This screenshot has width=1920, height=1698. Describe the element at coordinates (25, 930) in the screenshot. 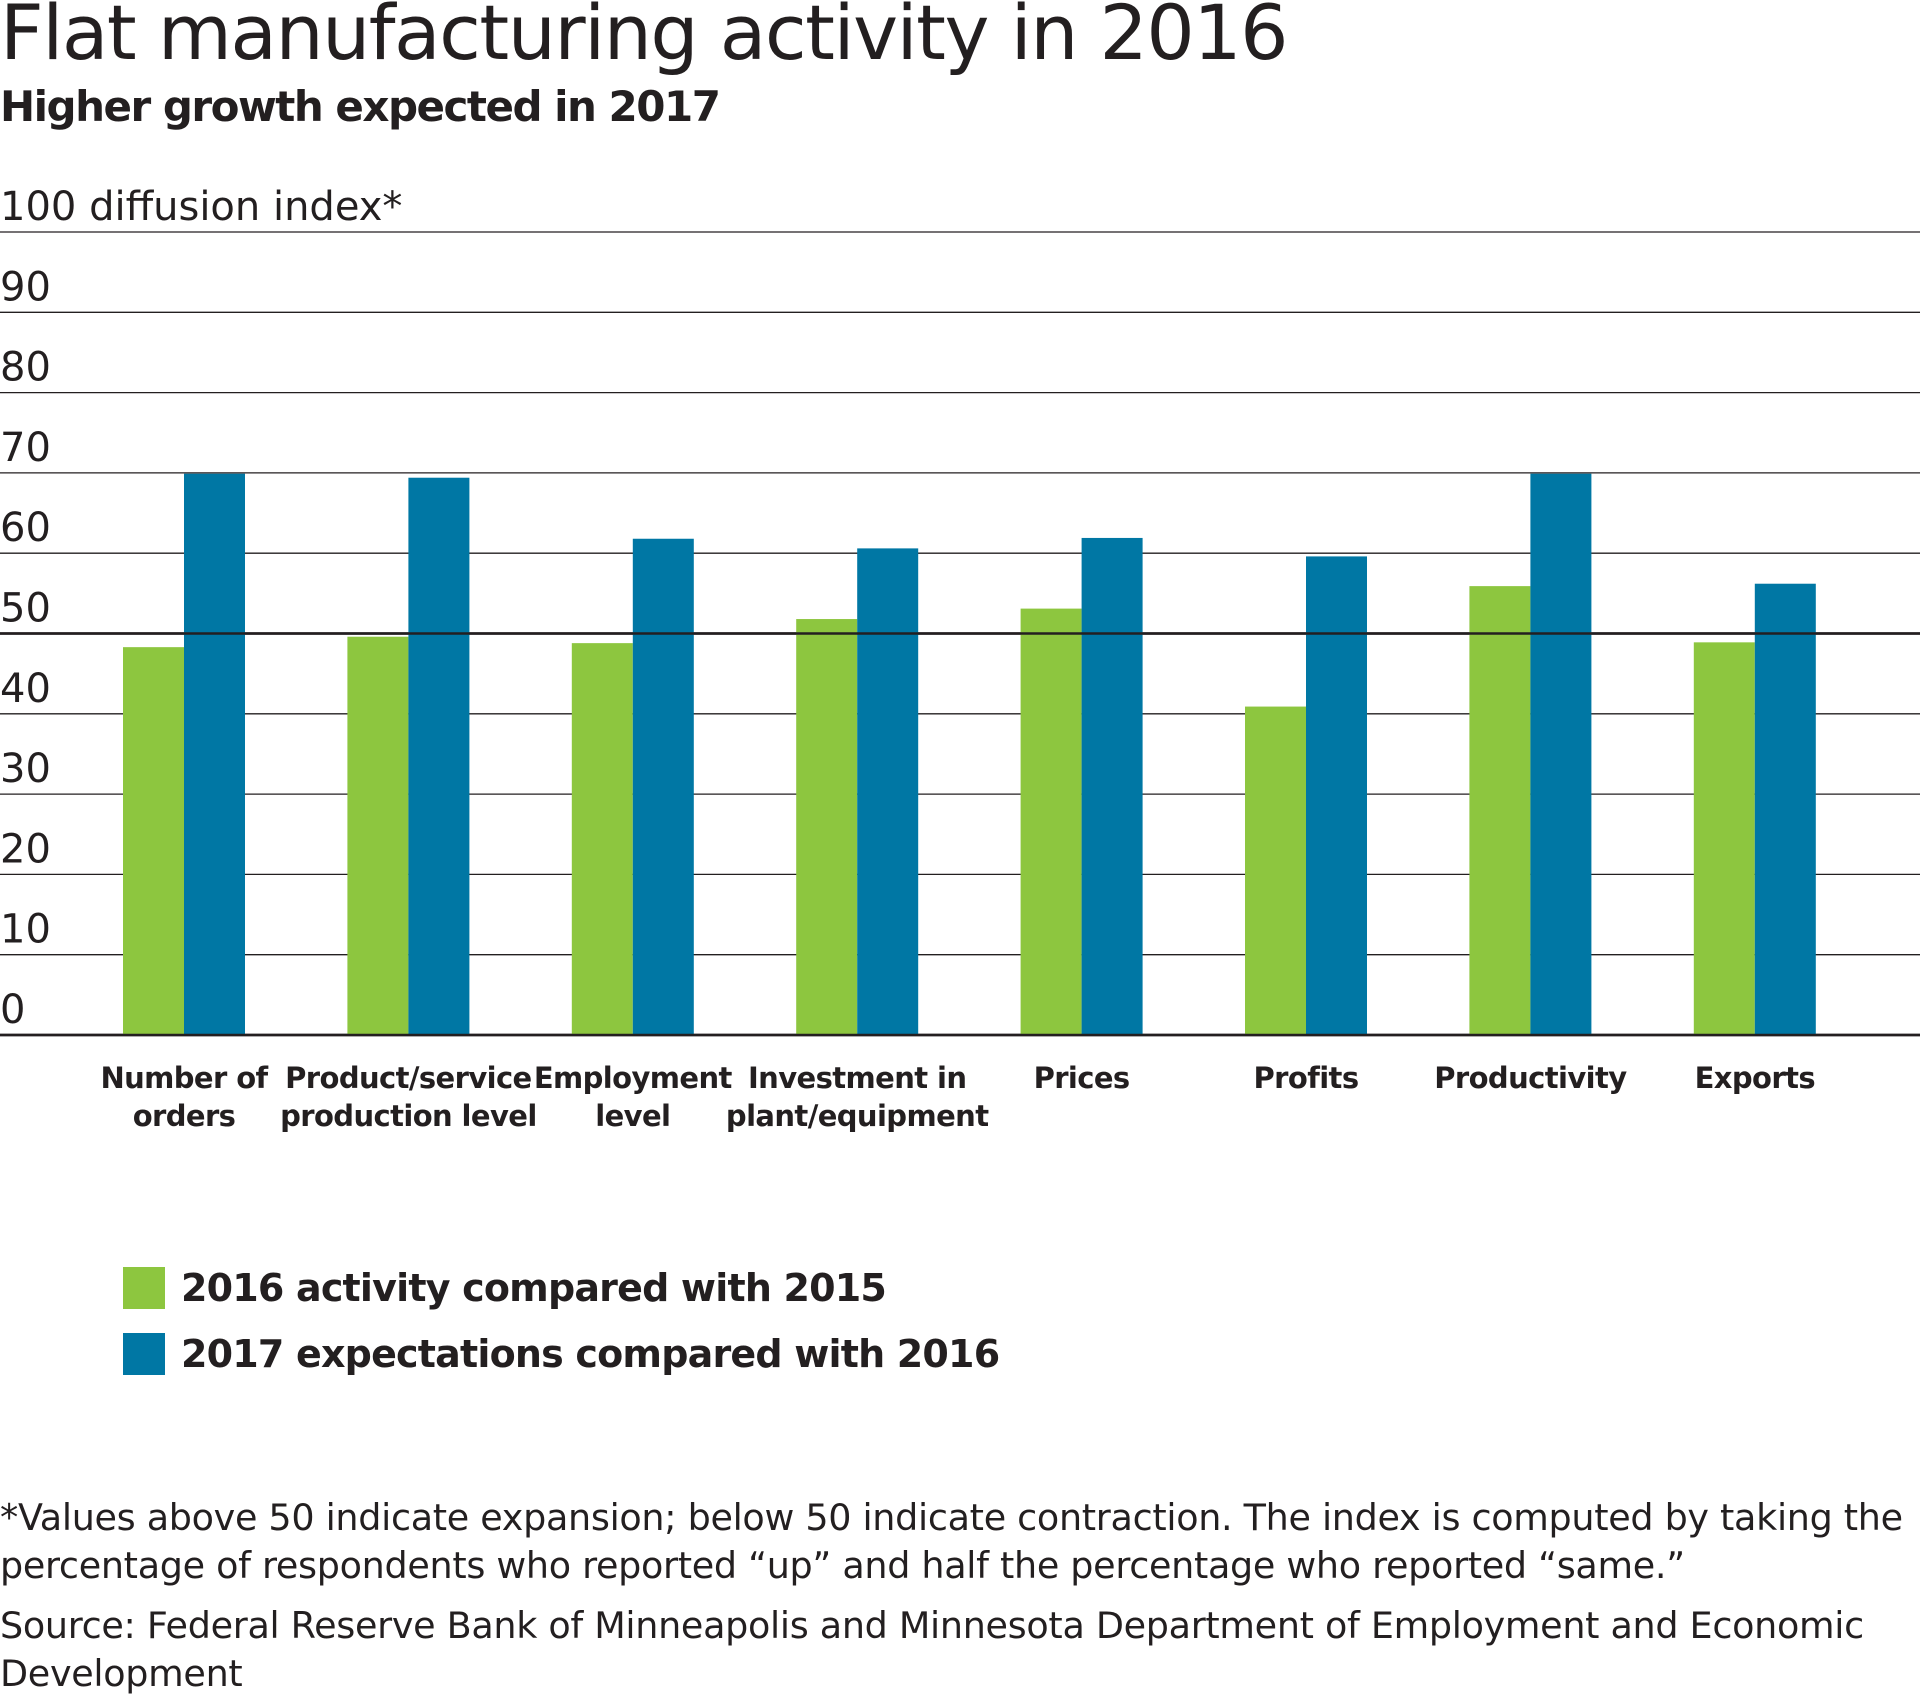

I see `y-tick-label-10: 10` at that location.